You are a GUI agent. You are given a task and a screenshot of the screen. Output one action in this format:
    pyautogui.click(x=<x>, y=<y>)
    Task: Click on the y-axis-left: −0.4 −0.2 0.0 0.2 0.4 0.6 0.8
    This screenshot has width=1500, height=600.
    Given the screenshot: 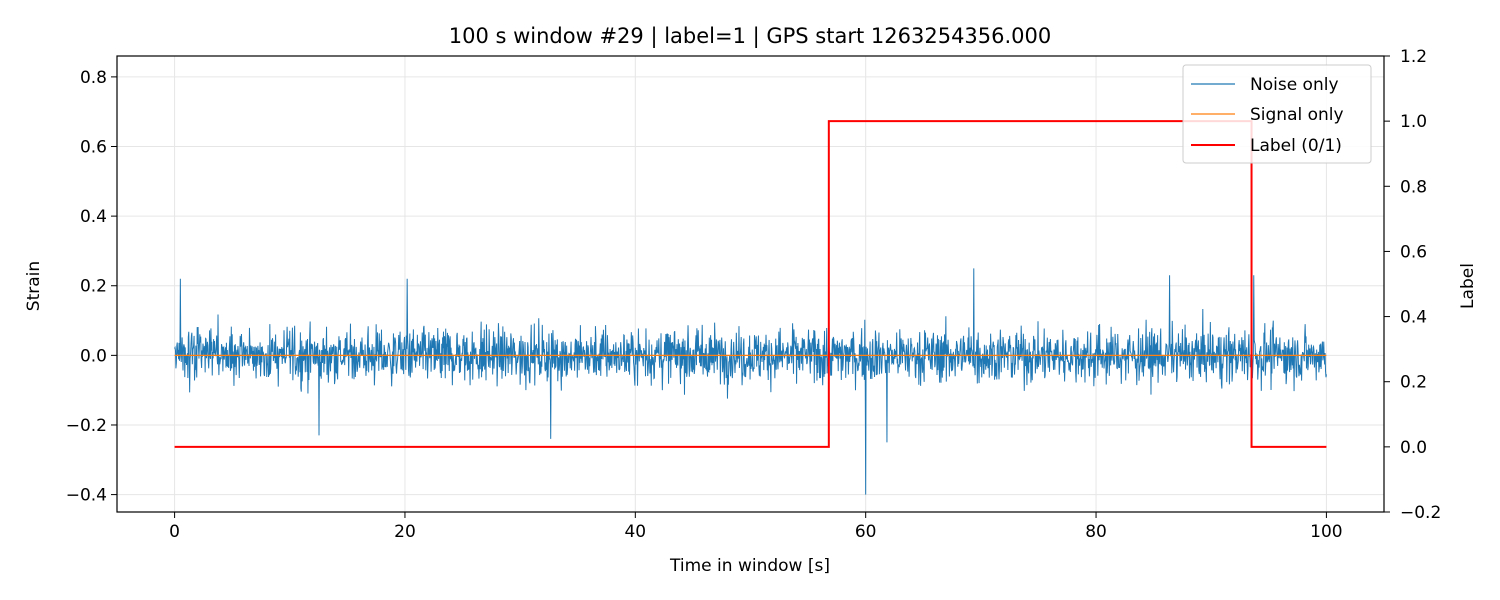 What is the action you would take?
    pyautogui.click(x=91, y=287)
    